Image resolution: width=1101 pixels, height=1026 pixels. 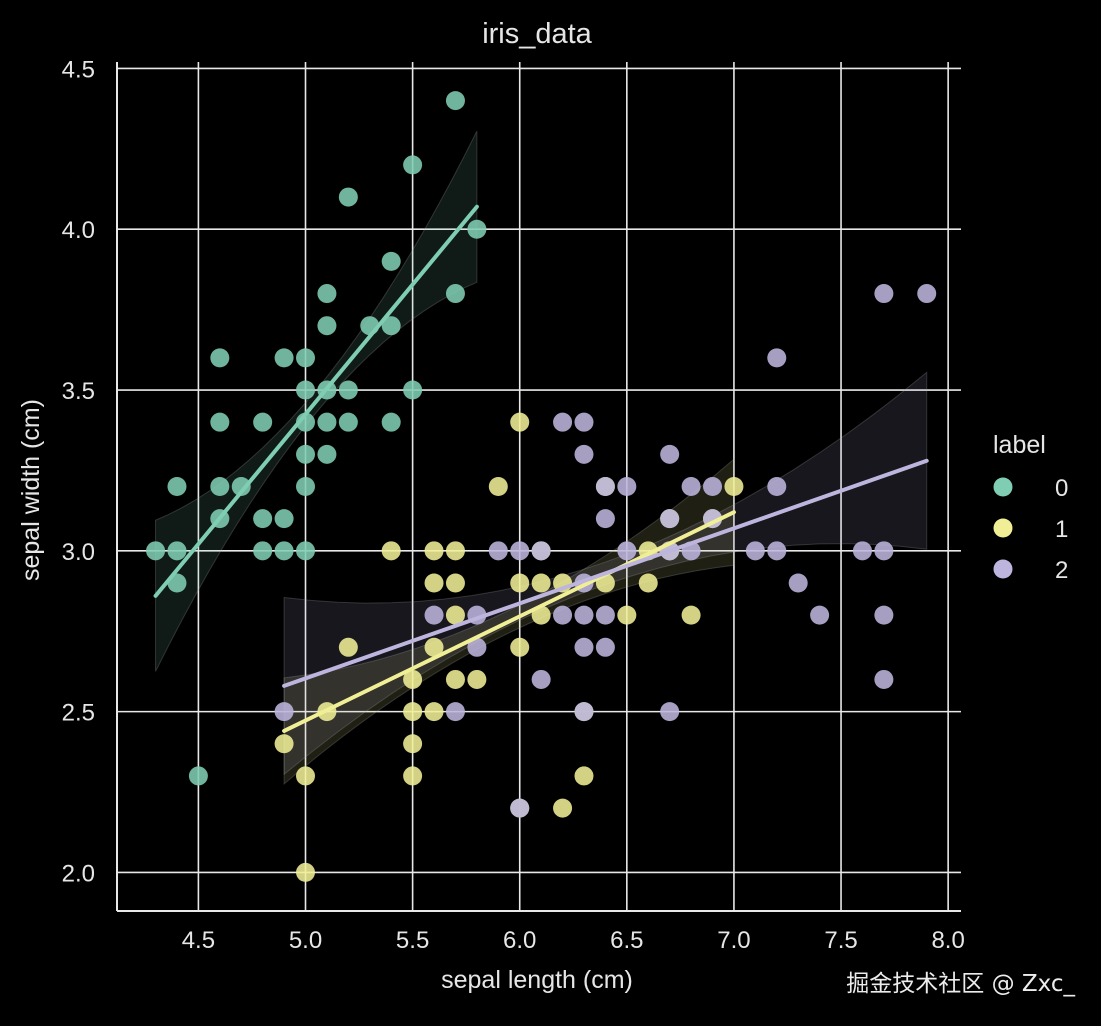 I want to click on y-tick-label: 3.5, so click(x=78, y=391).